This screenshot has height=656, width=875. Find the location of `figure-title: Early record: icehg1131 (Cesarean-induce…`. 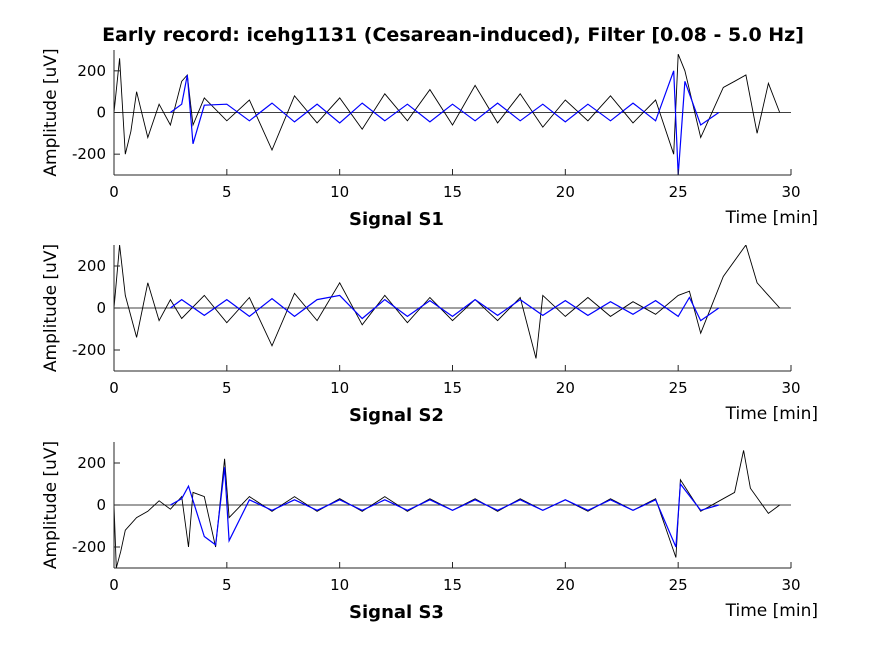

figure-title: Early record: icehg1131 (Cesarean-induce… is located at coordinates (453, 35).